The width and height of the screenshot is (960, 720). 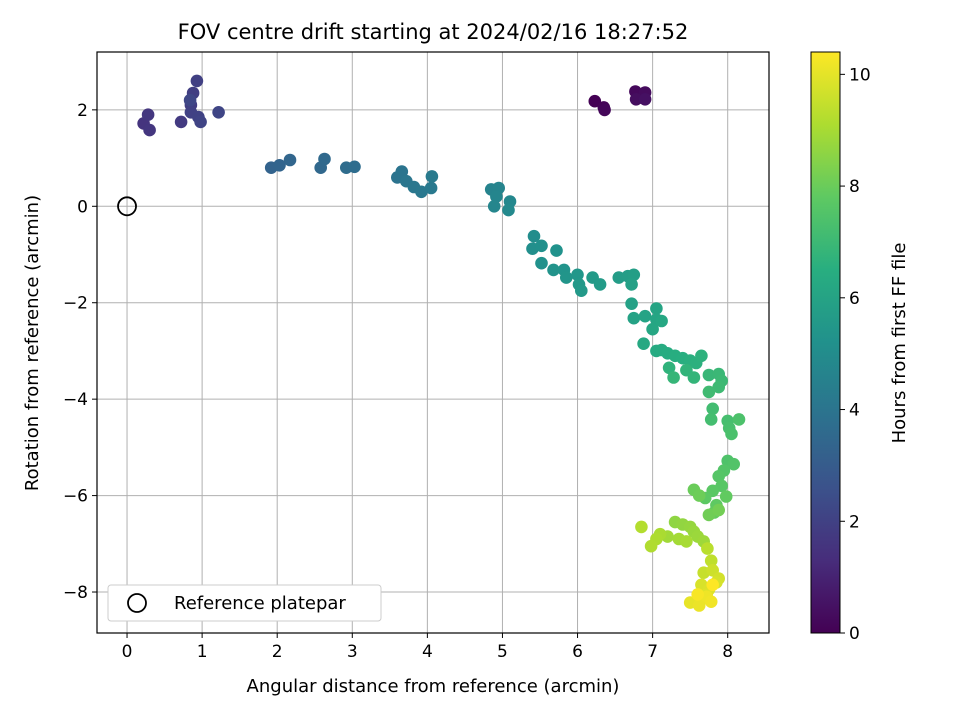 What do you see at coordinates (854, 522) in the screenshot?
I see `colorbar-tick-label: 2` at bounding box center [854, 522].